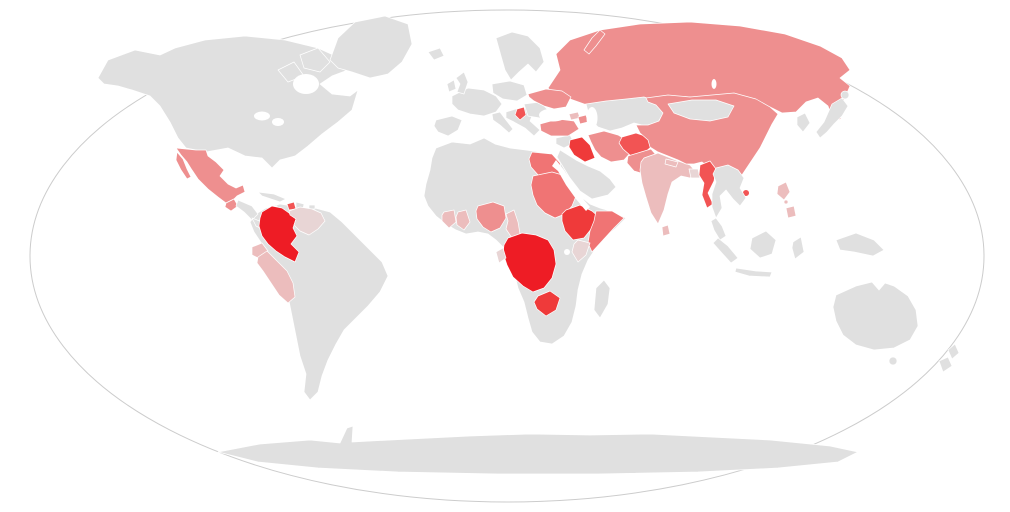 This screenshot has height=512, width=1010. I want to click on region-indochina, so click(729, 191).